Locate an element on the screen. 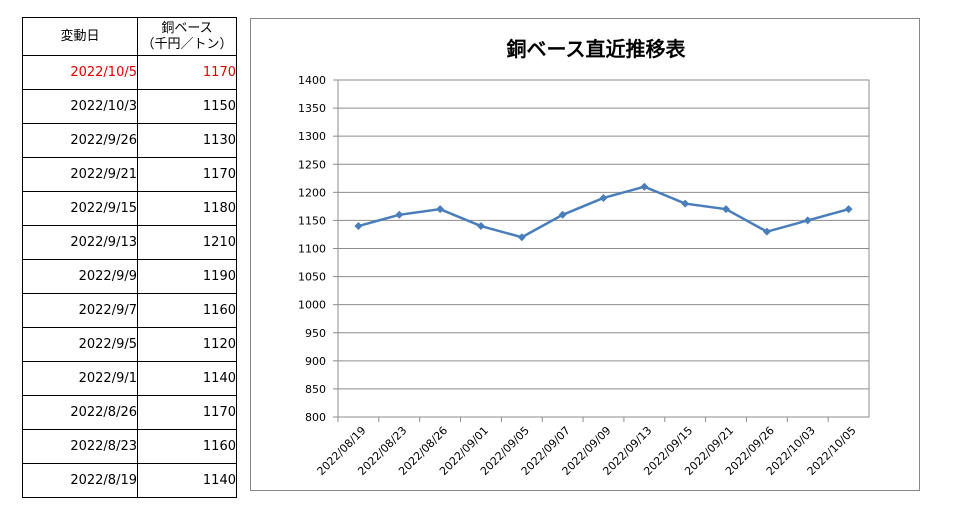 This screenshot has width=956, height=515. table-row: 2022/8/23 1160 is located at coordinates (129, 446).